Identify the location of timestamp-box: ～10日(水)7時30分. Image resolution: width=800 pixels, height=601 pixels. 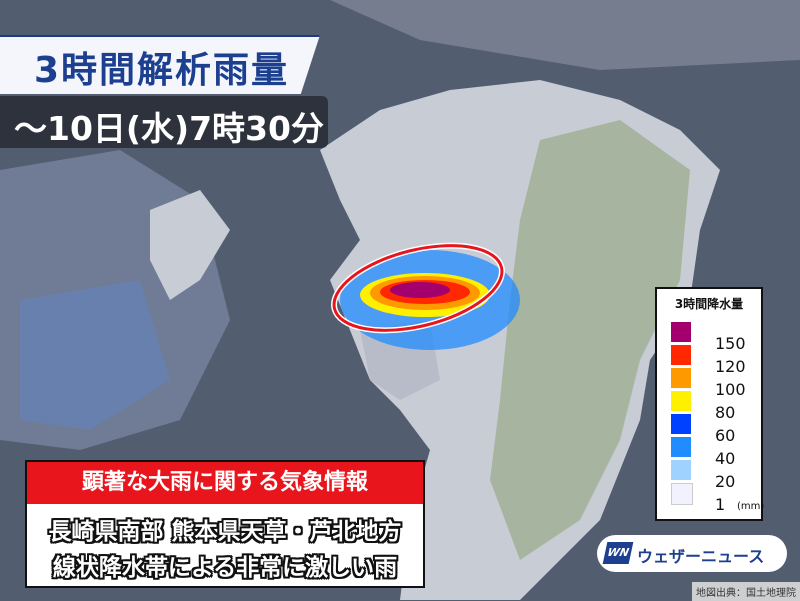
(164, 122).